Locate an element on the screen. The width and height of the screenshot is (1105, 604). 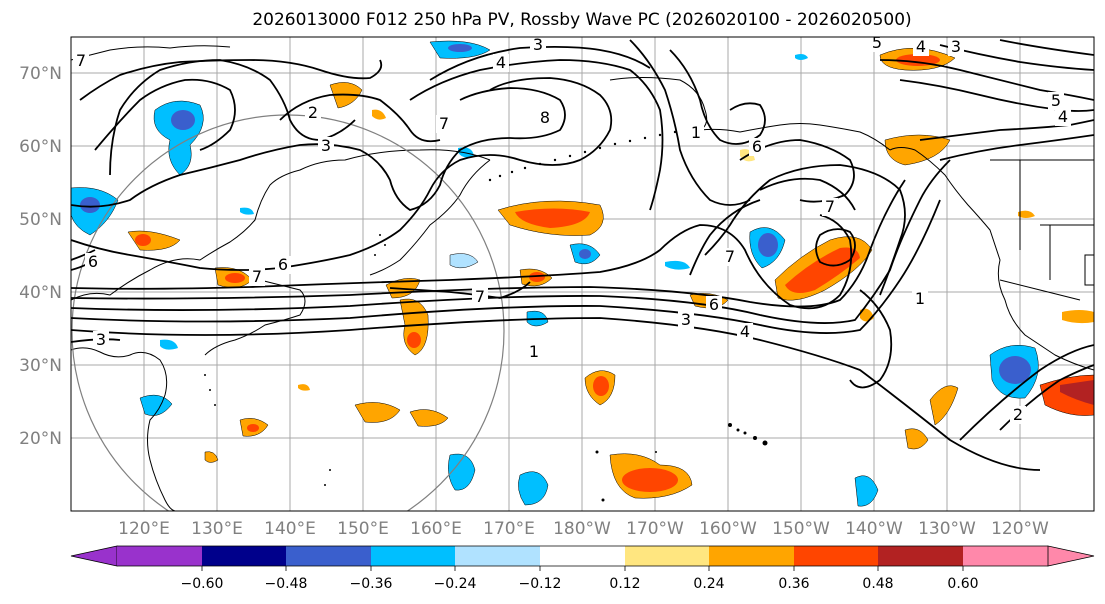
lon-label: 170°W is located at coordinates (655, 529).